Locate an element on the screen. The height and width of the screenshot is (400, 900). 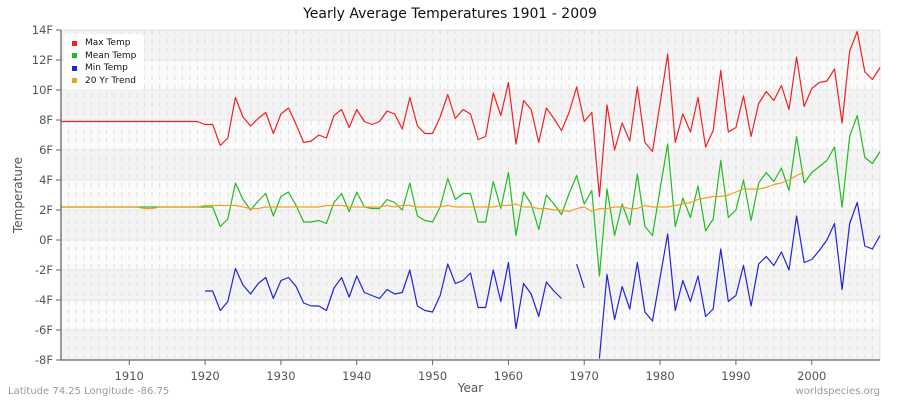
series-20-yr-trend is located at coordinates (433, 192).